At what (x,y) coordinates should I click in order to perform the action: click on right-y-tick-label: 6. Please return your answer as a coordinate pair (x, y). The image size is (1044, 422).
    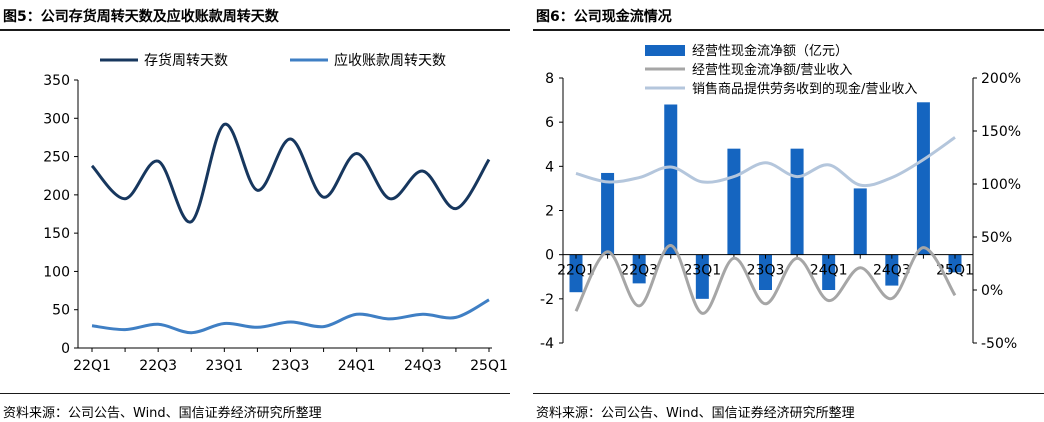
    Looking at the image, I should click on (549, 123).